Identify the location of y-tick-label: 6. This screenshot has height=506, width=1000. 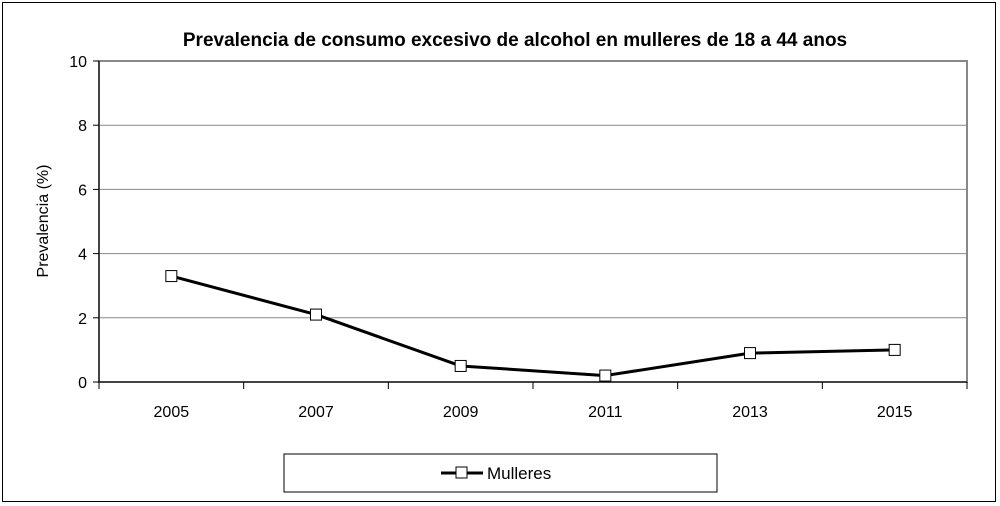
(82, 190).